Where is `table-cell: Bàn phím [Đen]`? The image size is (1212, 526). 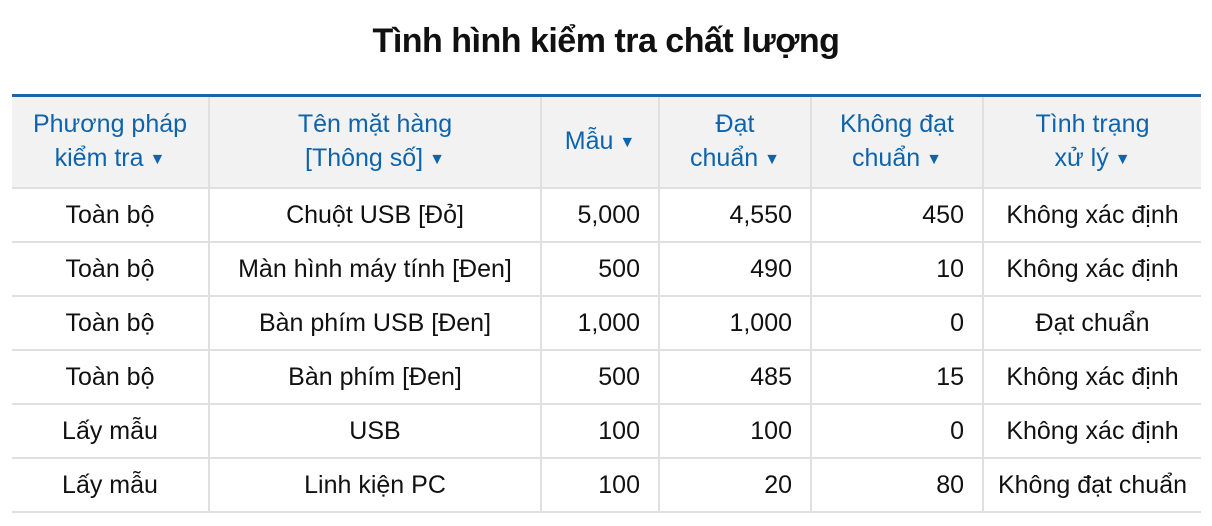 table-cell: Bàn phím [Đen] is located at coordinates (375, 377).